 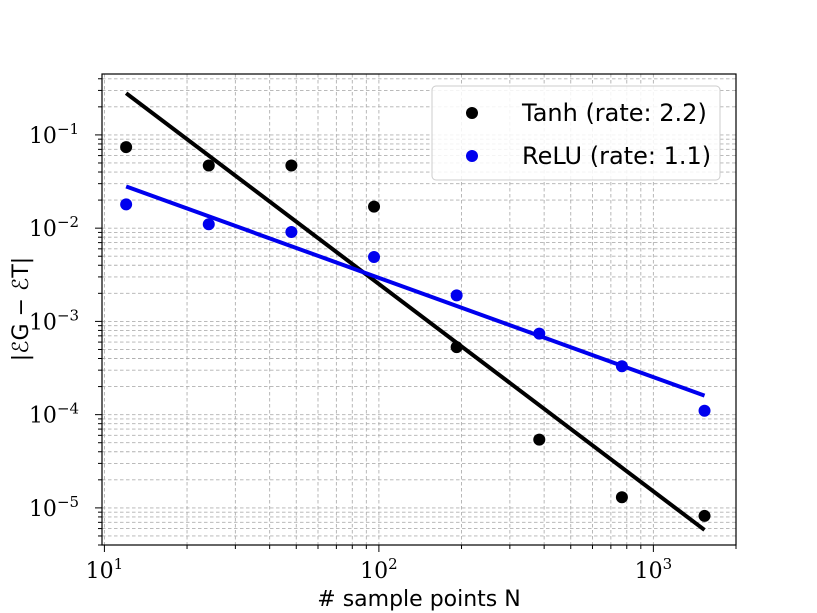 I want to click on y-tick-labels: 10⁻¹ 10⁻² 10⁻³ 10⁻⁴ 10⁻⁵, so click(x=54, y=321).